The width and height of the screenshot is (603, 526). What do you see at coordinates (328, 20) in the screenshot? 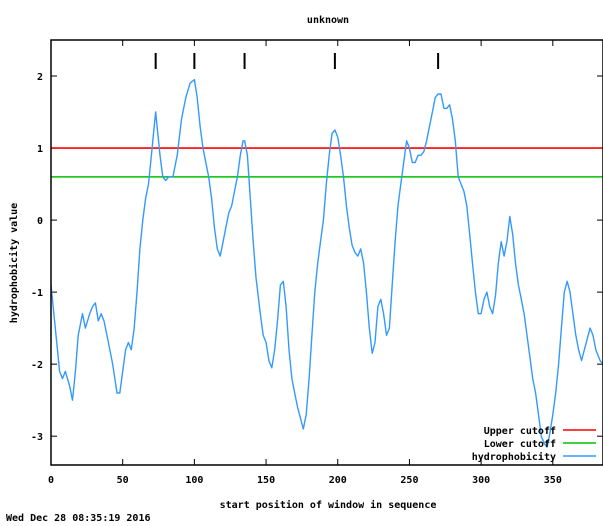
I see `chart-title: unknown` at bounding box center [328, 20].